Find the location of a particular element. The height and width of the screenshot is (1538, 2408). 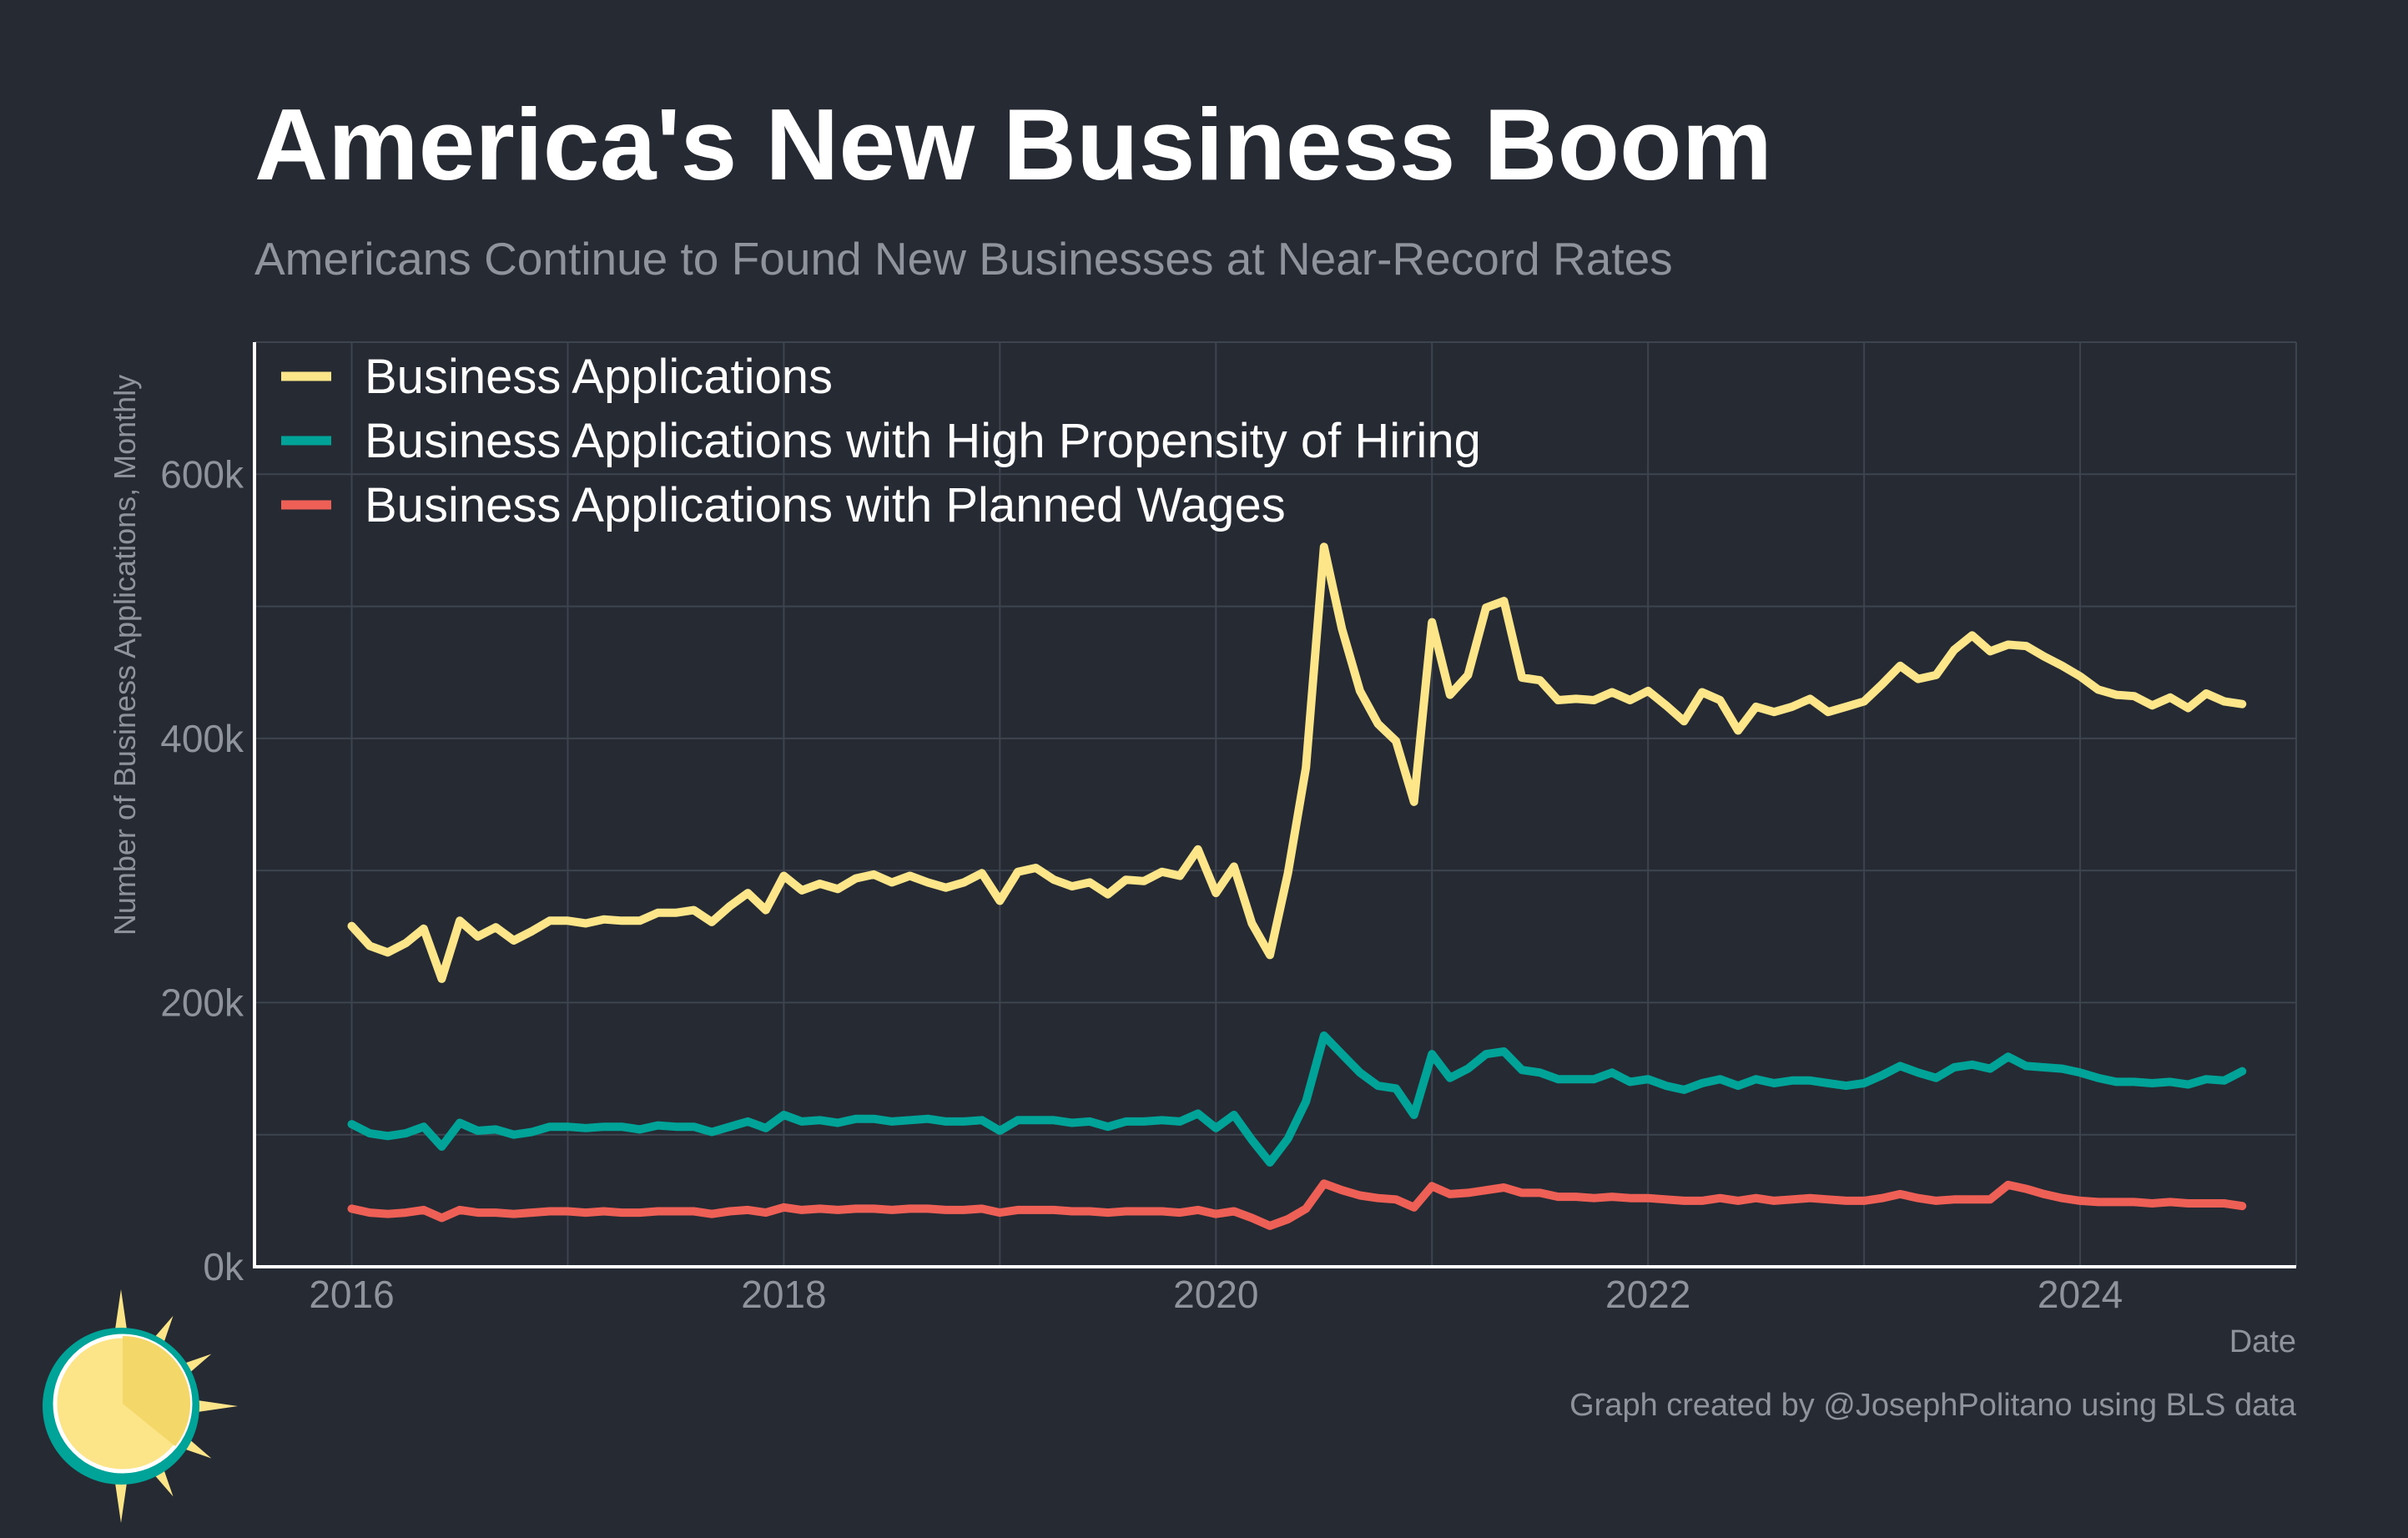

x-tick-label: 2018 is located at coordinates (783, 1294).